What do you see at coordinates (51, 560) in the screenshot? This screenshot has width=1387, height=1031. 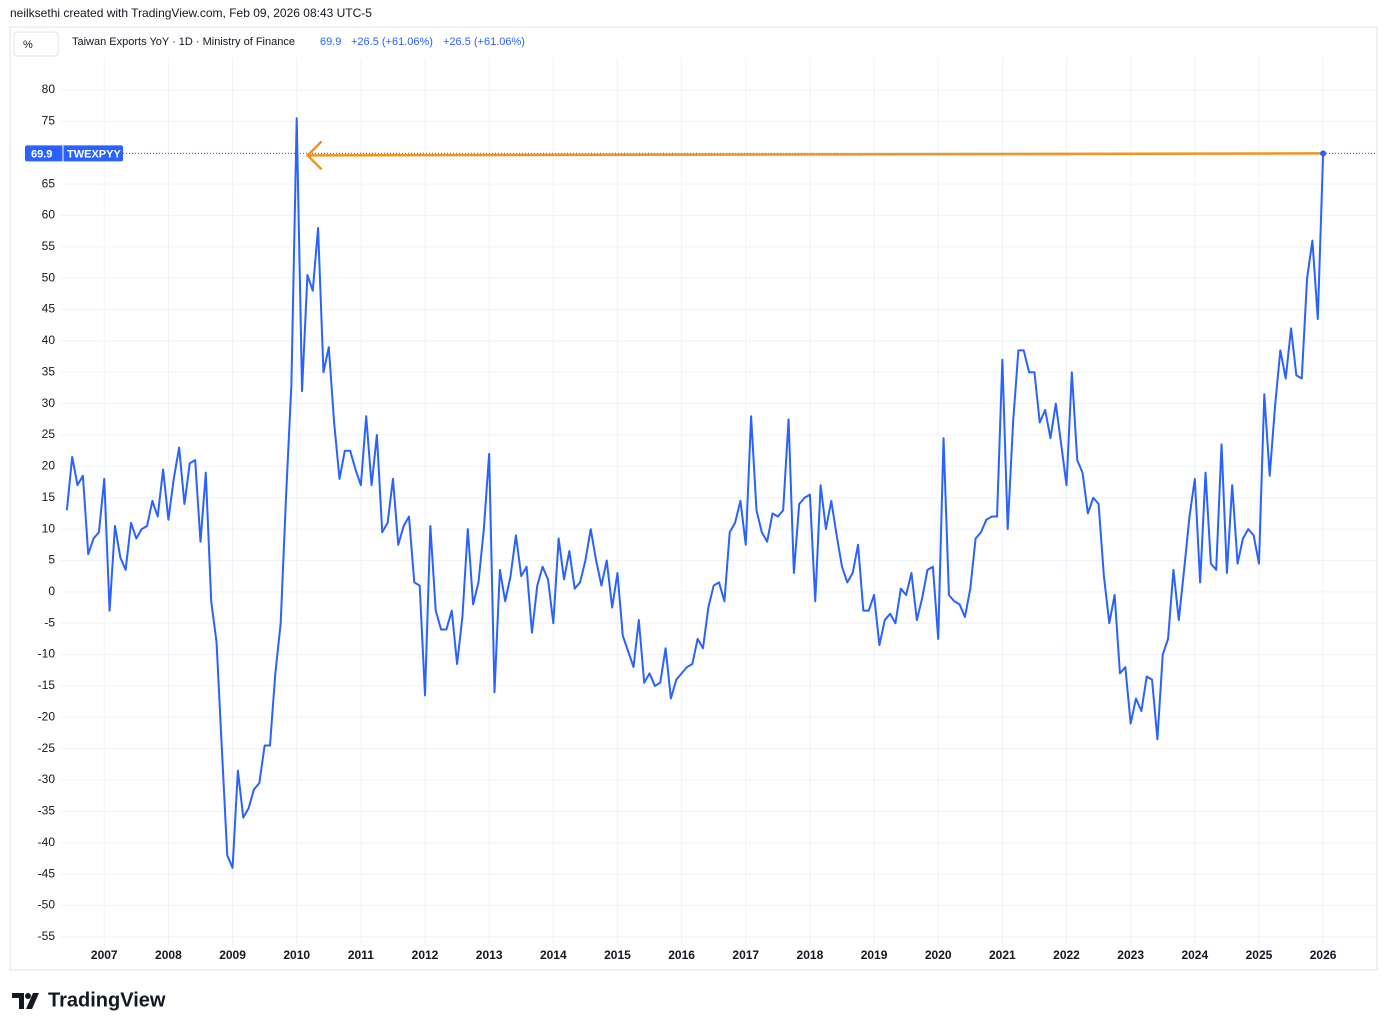 I see `y-tick-label: 5` at bounding box center [51, 560].